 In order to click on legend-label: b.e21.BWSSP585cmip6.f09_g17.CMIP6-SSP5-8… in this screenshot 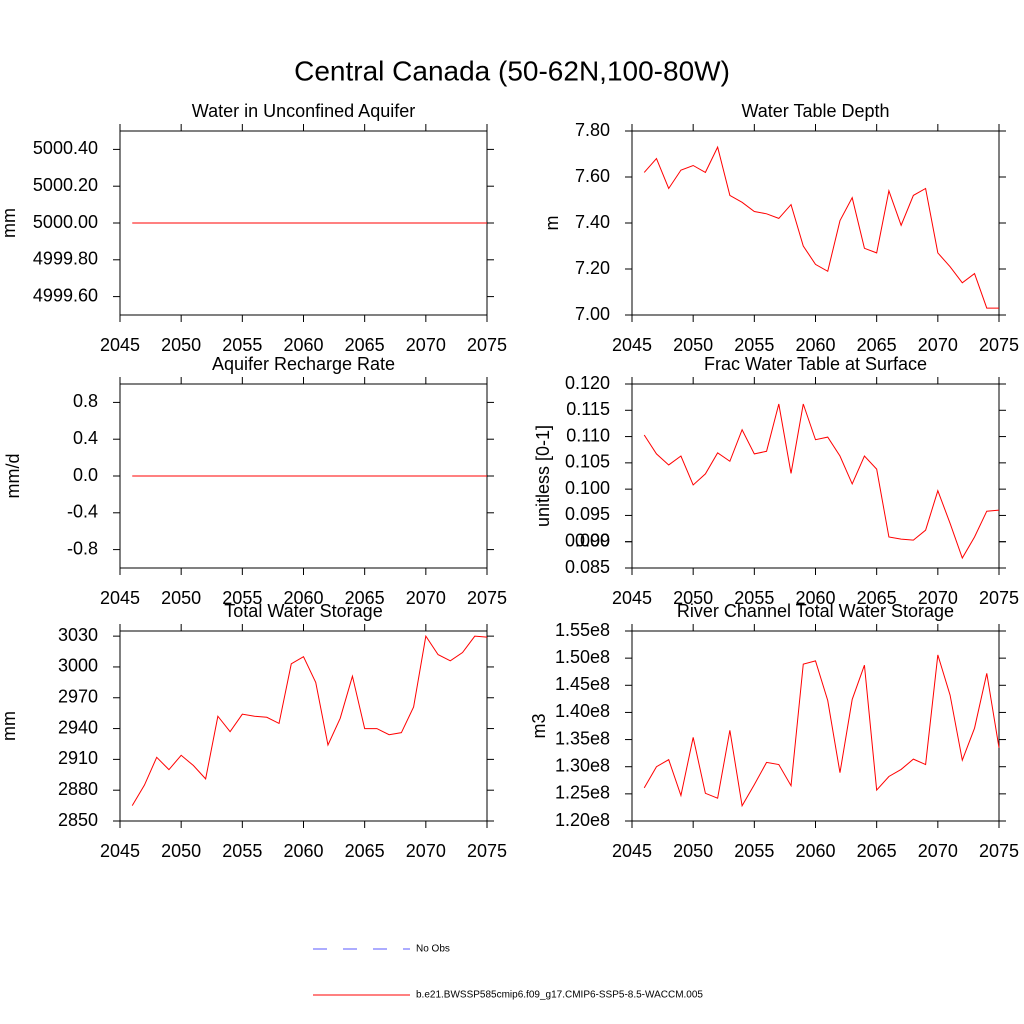, I will do `click(559, 995)`.